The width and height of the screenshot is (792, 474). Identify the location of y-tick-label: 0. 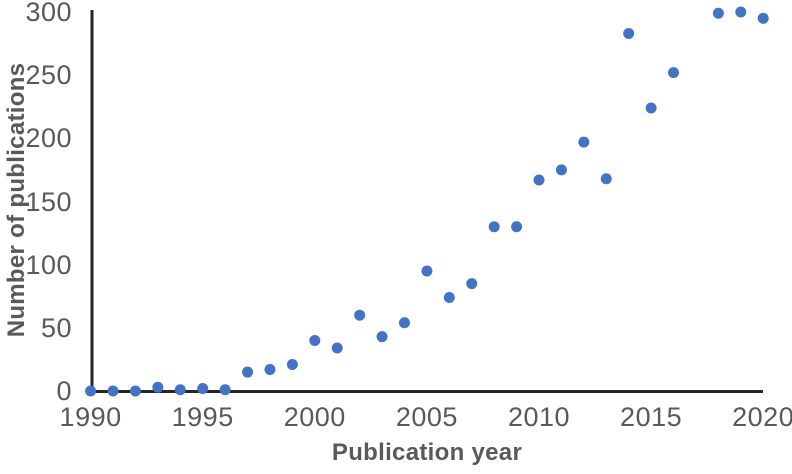
(64, 391).